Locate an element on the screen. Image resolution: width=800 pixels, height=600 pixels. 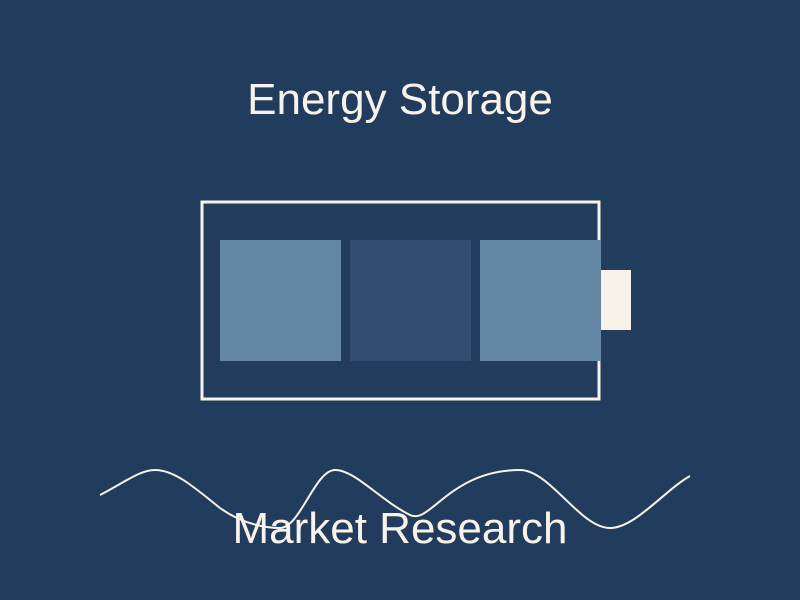
slide-subtitle: Market Research is located at coordinates (400, 529).